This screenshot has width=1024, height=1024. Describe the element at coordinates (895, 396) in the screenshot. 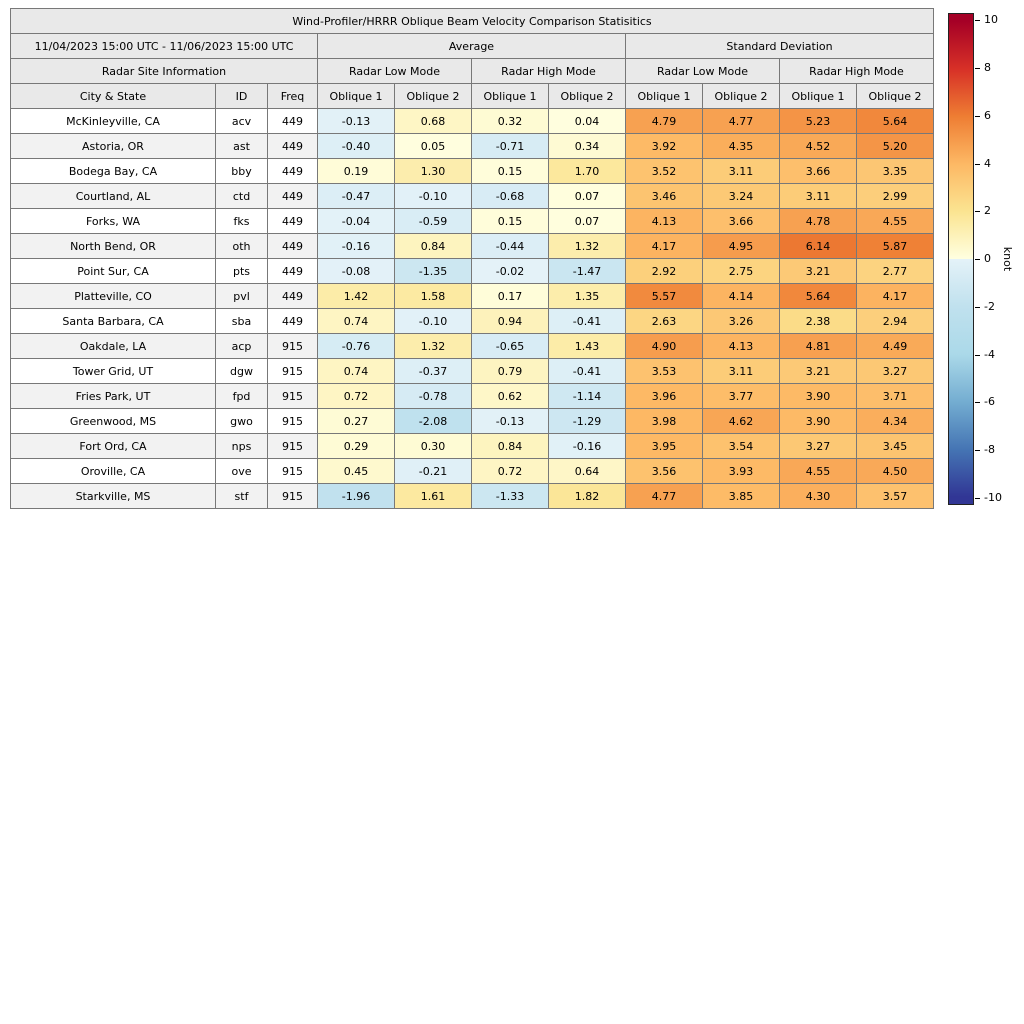

I see `value-cell: 3.71` at that location.